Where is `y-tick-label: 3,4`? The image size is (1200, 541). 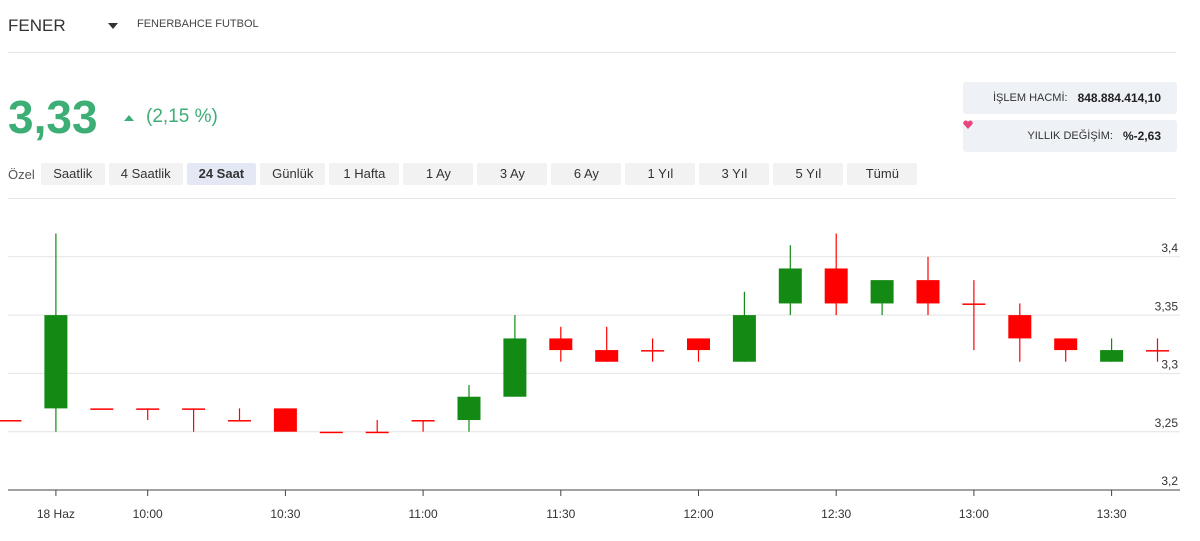
y-tick-label: 3,4 is located at coordinates (1169, 248).